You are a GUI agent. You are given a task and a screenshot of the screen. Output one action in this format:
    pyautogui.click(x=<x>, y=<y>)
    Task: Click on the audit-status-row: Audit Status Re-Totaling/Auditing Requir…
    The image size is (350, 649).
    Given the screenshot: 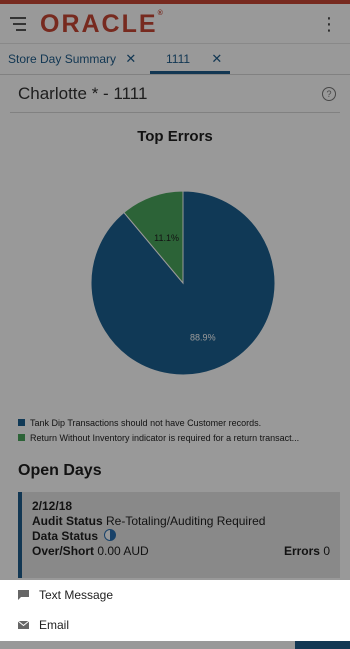 What is the action you would take?
    pyautogui.click(x=181, y=521)
    